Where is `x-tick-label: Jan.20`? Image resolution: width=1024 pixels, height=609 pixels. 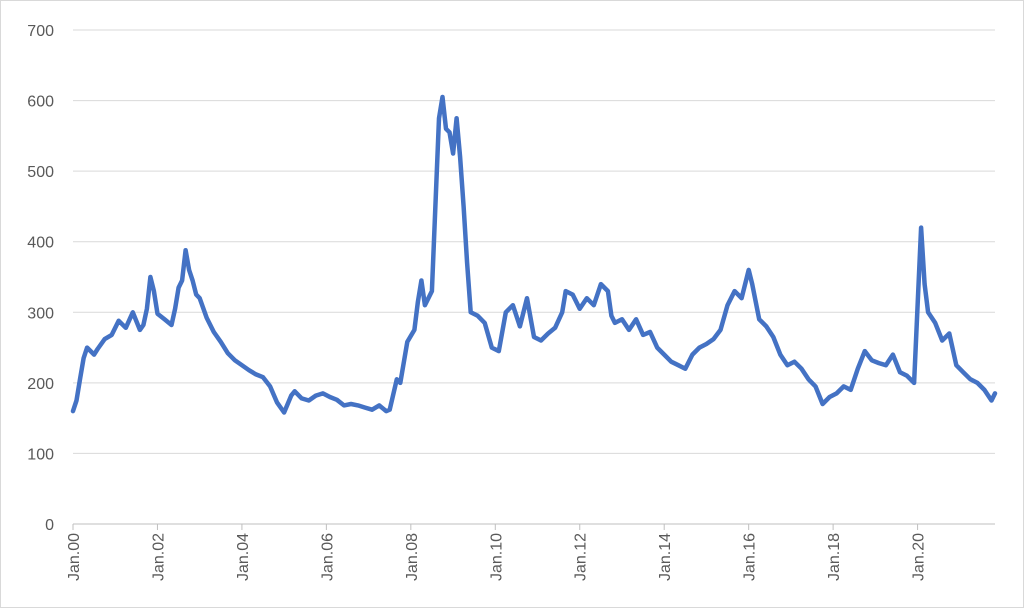
x-tick-label: Jan.20 is located at coordinates (919, 557).